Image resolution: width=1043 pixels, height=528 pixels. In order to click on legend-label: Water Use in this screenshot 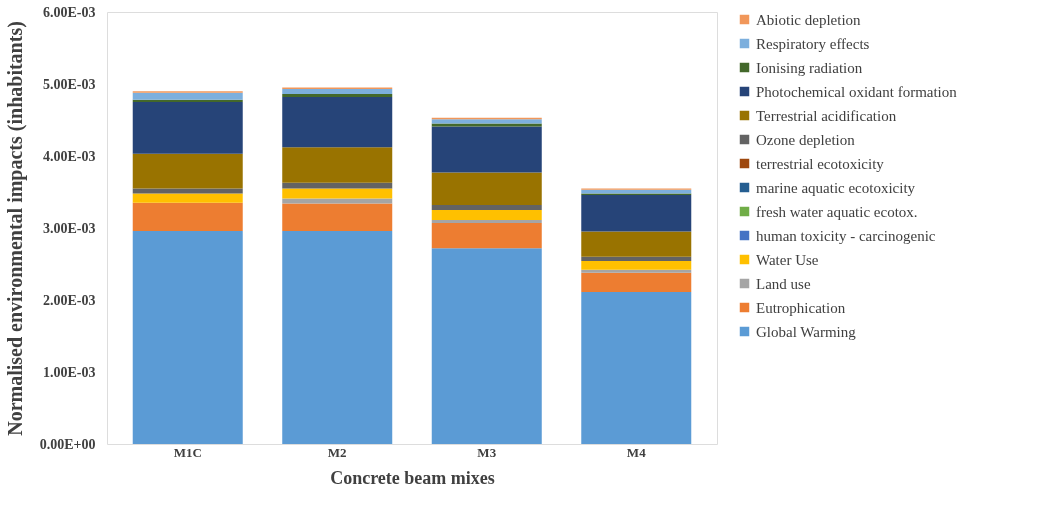, I will do `click(787, 259)`.